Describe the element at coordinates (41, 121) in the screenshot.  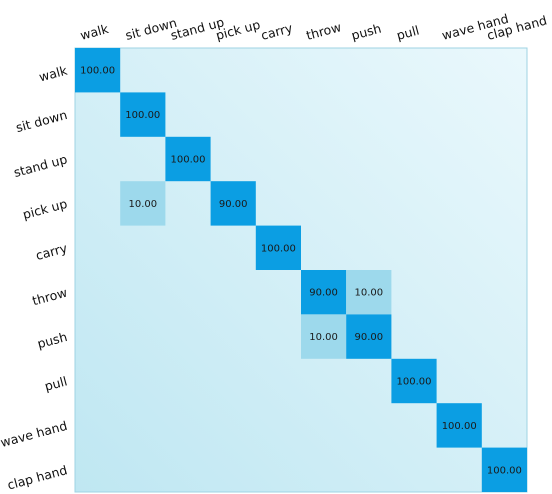
I see `row-label: sit down` at that location.